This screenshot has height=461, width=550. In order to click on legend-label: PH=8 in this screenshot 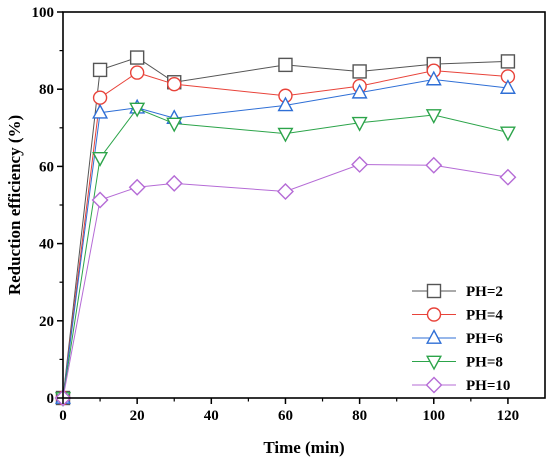, I will do `click(484, 363)`.